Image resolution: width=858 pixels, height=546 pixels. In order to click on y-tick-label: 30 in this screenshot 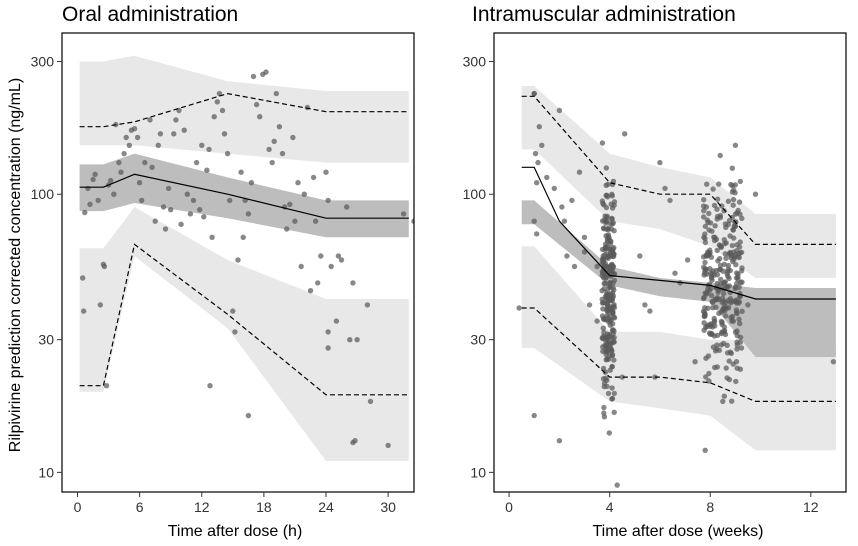, I will do `click(478, 340)`.